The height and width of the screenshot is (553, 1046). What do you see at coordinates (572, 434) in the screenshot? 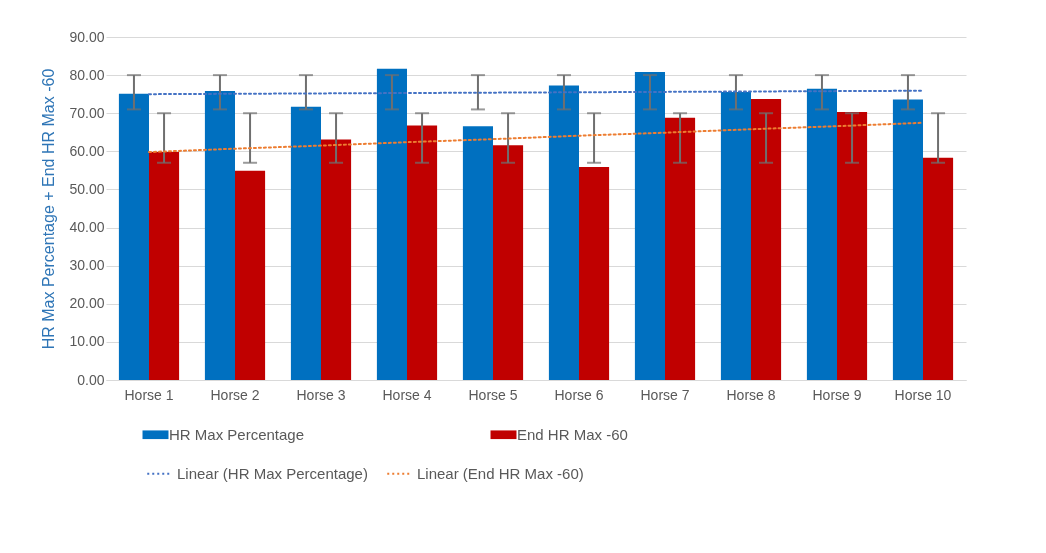
I see `legend-label: End HR Max -60` at bounding box center [572, 434].